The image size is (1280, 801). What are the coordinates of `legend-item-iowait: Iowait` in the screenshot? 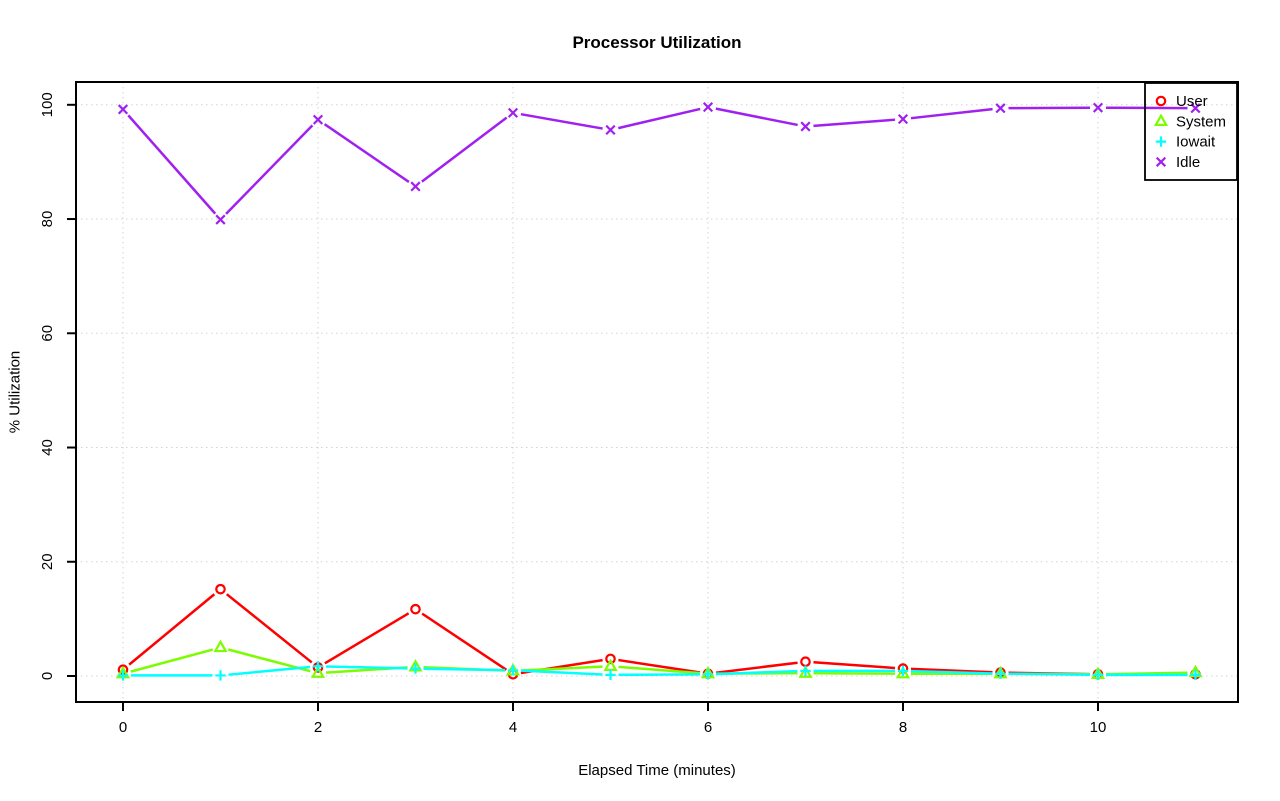 It's located at (1185, 142).